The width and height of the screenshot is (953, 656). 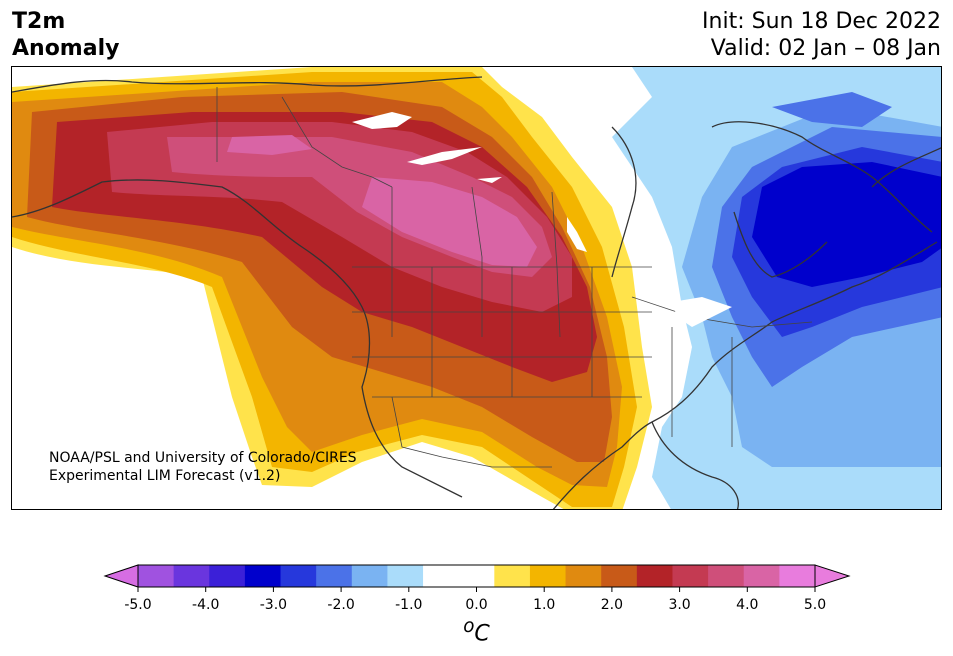 What do you see at coordinates (137, 605) in the screenshot?
I see `colorbar-tick-label: -5.0` at bounding box center [137, 605].